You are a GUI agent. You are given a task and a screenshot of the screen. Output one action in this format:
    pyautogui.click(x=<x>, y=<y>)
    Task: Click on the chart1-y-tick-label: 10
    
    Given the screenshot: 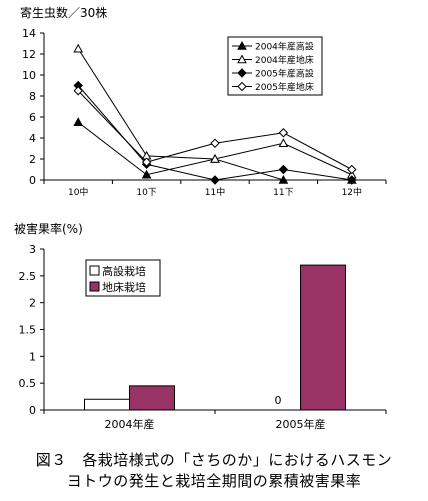 What is the action you would take?
    pyautogui.click(x=29, y=75)
    